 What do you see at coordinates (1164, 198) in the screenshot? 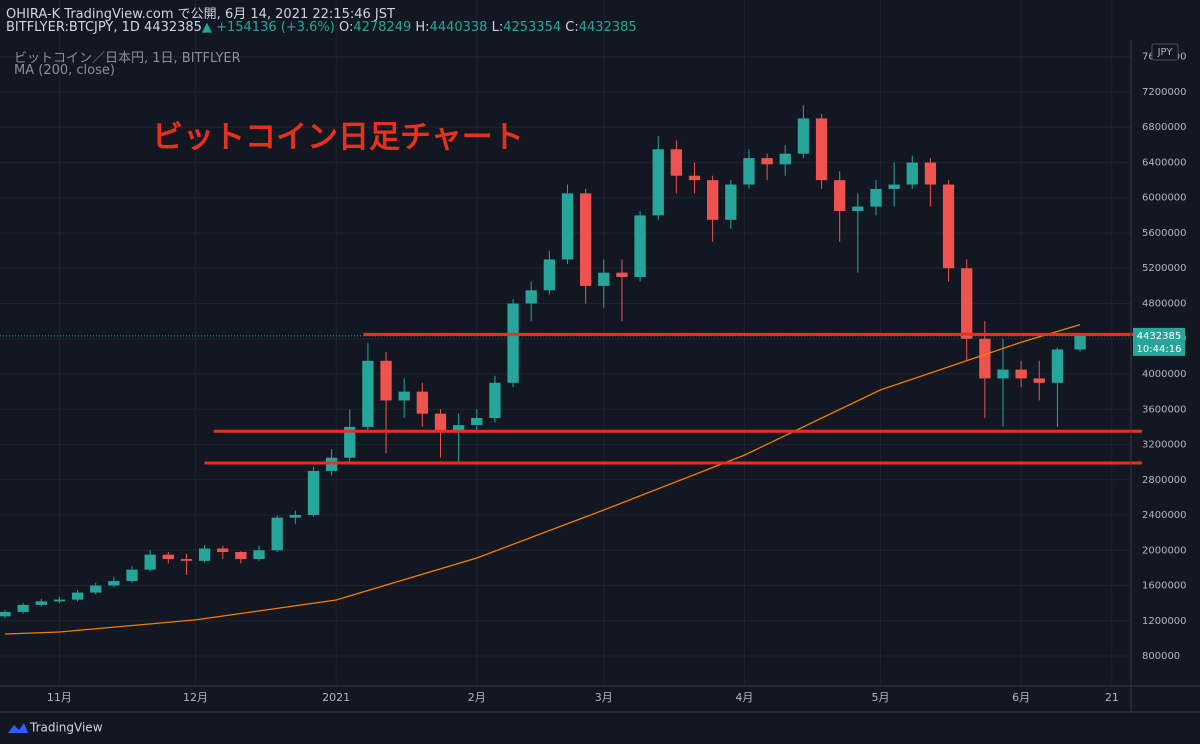
I see `y-tick-label: 6000000` at bounding box center [1164, 198].